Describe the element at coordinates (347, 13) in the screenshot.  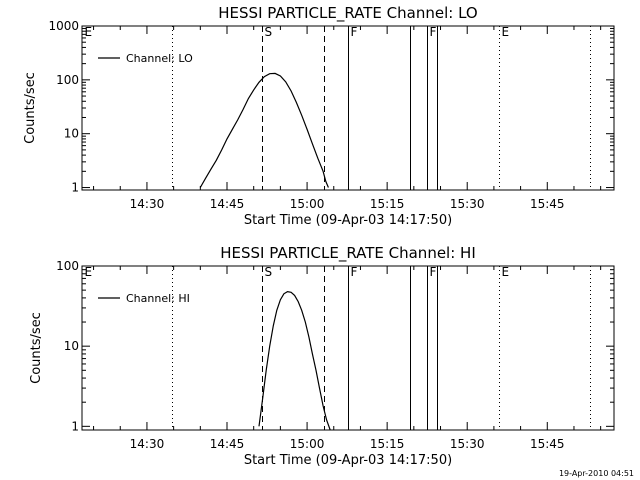
I see `chart-title: HESSI PARTICLE_RATE Channel: LO` at that location.